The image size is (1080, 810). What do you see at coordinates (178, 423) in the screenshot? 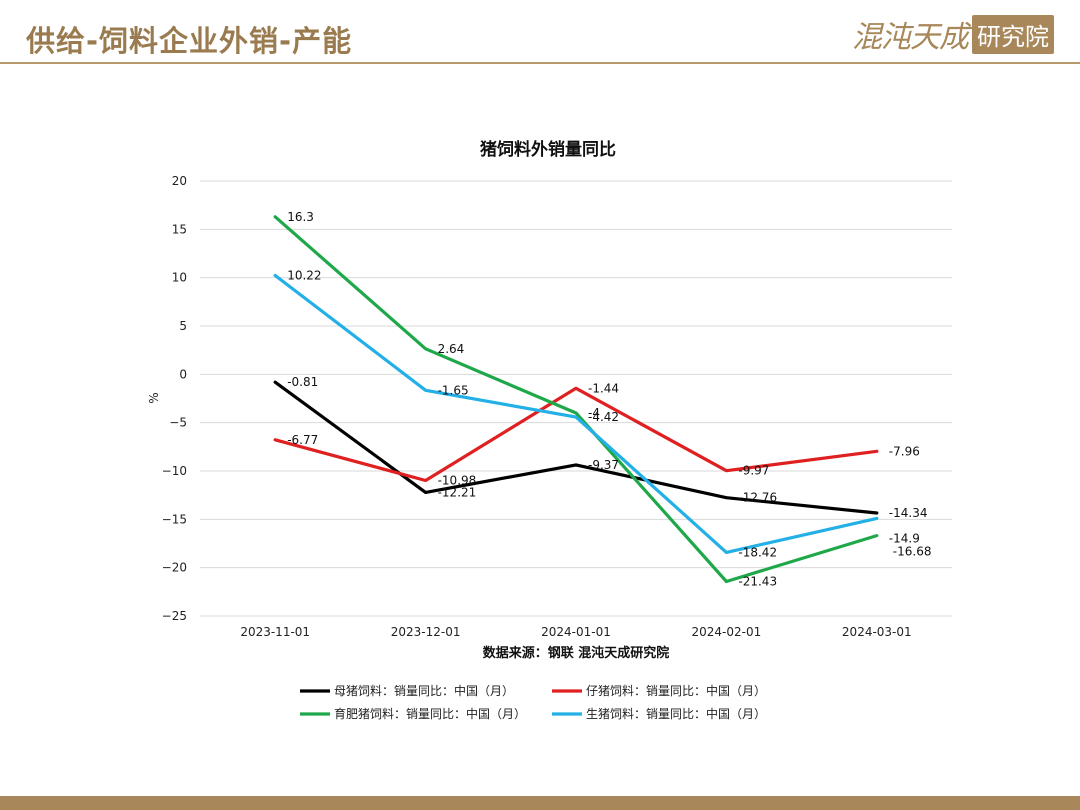
I see `y-tick-label: −5` at bounding box center [178, 423].